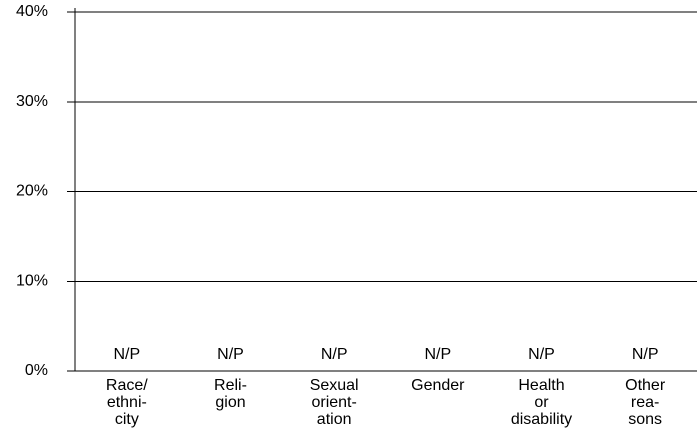 This screenshot has width=697, height=442. I want to click on y-tick-label: 10%, so click(32, 280).